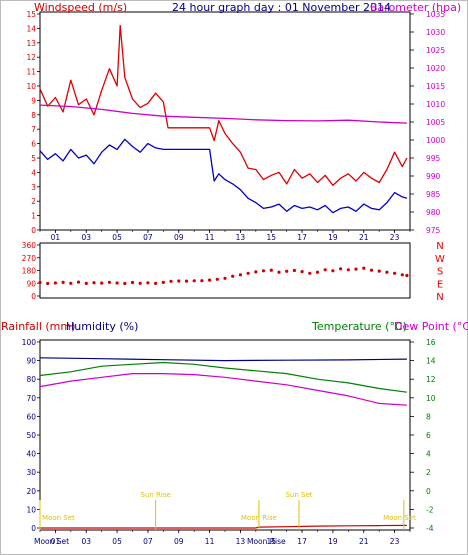  I want to click on humidity-tick: 90, so click(31, 361).